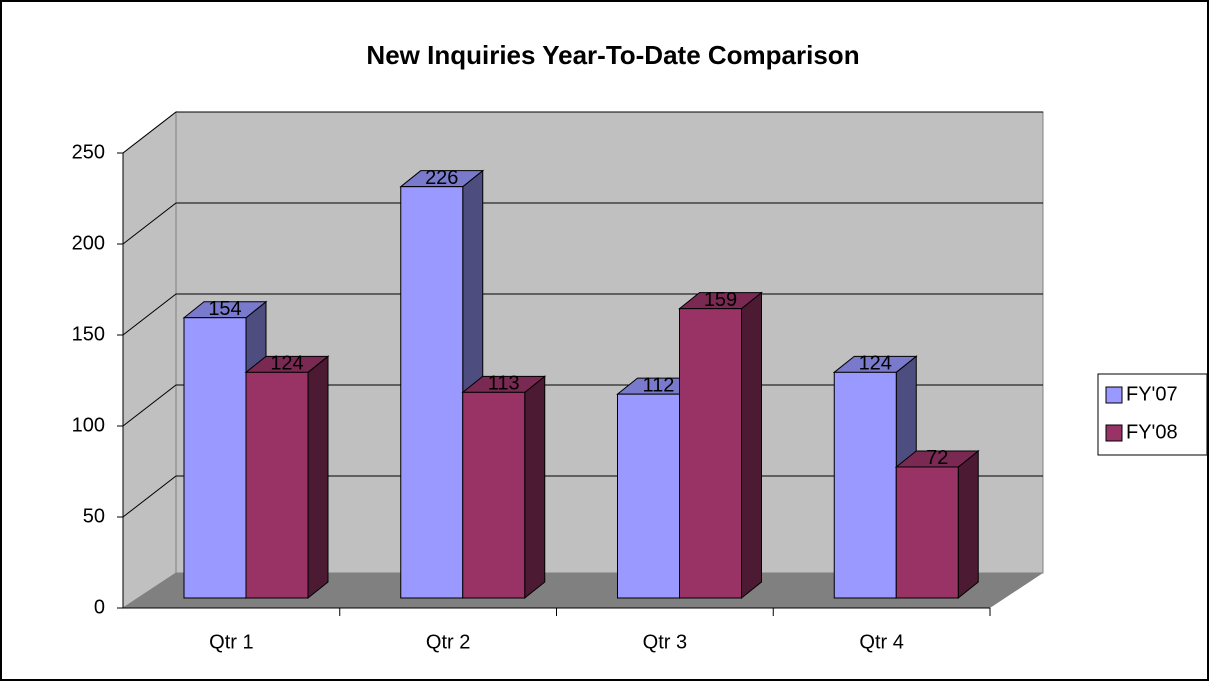 This screenshot has height=681, width=1209. What do you see at coordinates (665, 642) in the screenshot?
I see `x-tick-label: Qtr 3` at bounding box center [665, 642].